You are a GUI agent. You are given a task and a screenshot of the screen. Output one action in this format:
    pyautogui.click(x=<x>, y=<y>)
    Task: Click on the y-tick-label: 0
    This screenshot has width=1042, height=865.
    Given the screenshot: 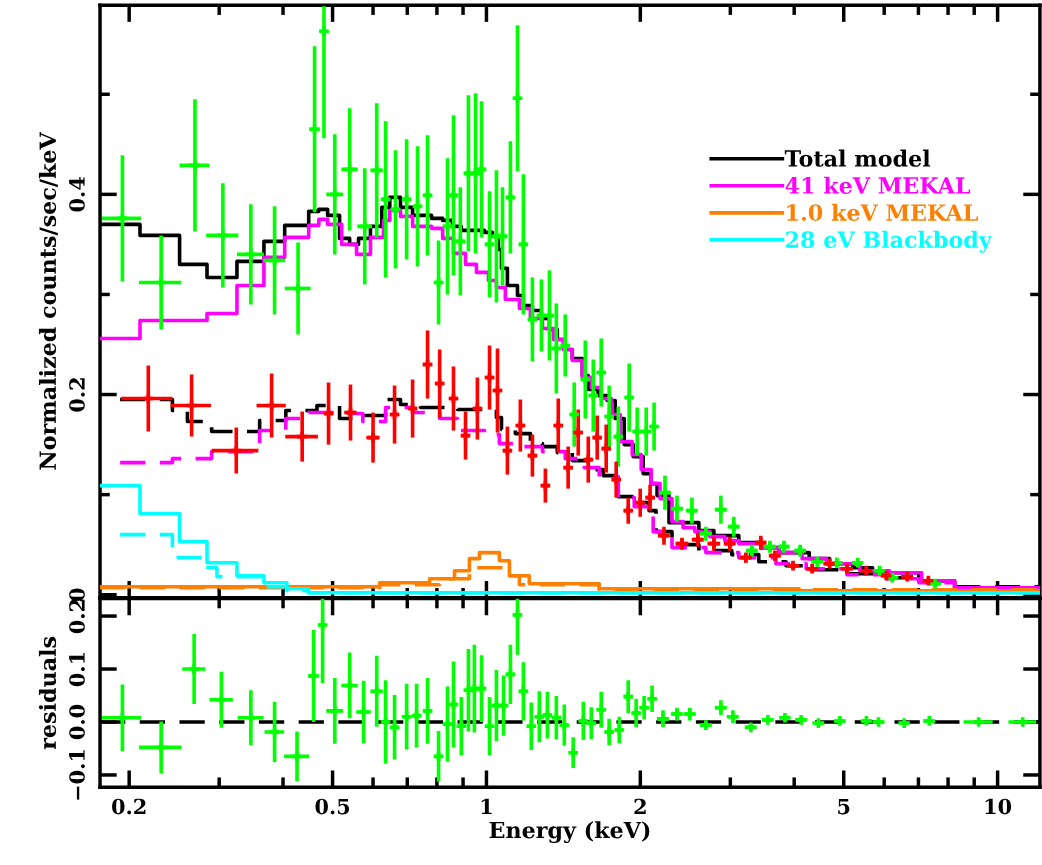 What is the action you would take?
    pyautogui.click(x=77, y=594)
    